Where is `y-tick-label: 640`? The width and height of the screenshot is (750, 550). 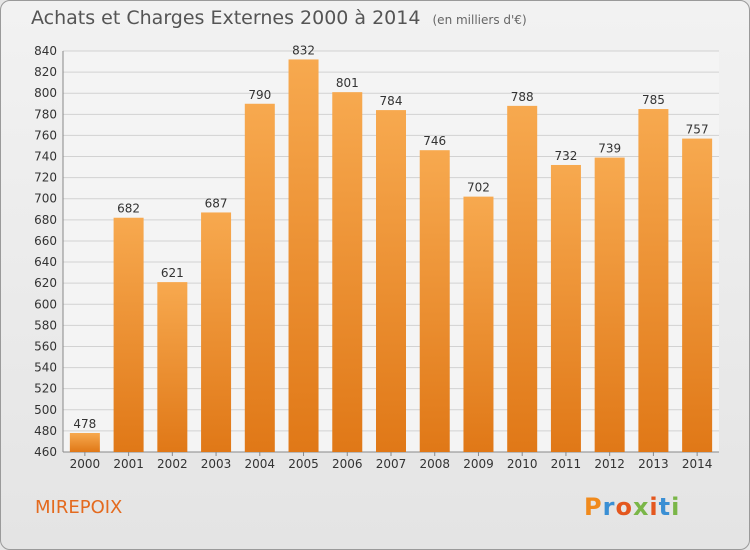
y-tick-label: 640 is located at coordinates (45, 262).